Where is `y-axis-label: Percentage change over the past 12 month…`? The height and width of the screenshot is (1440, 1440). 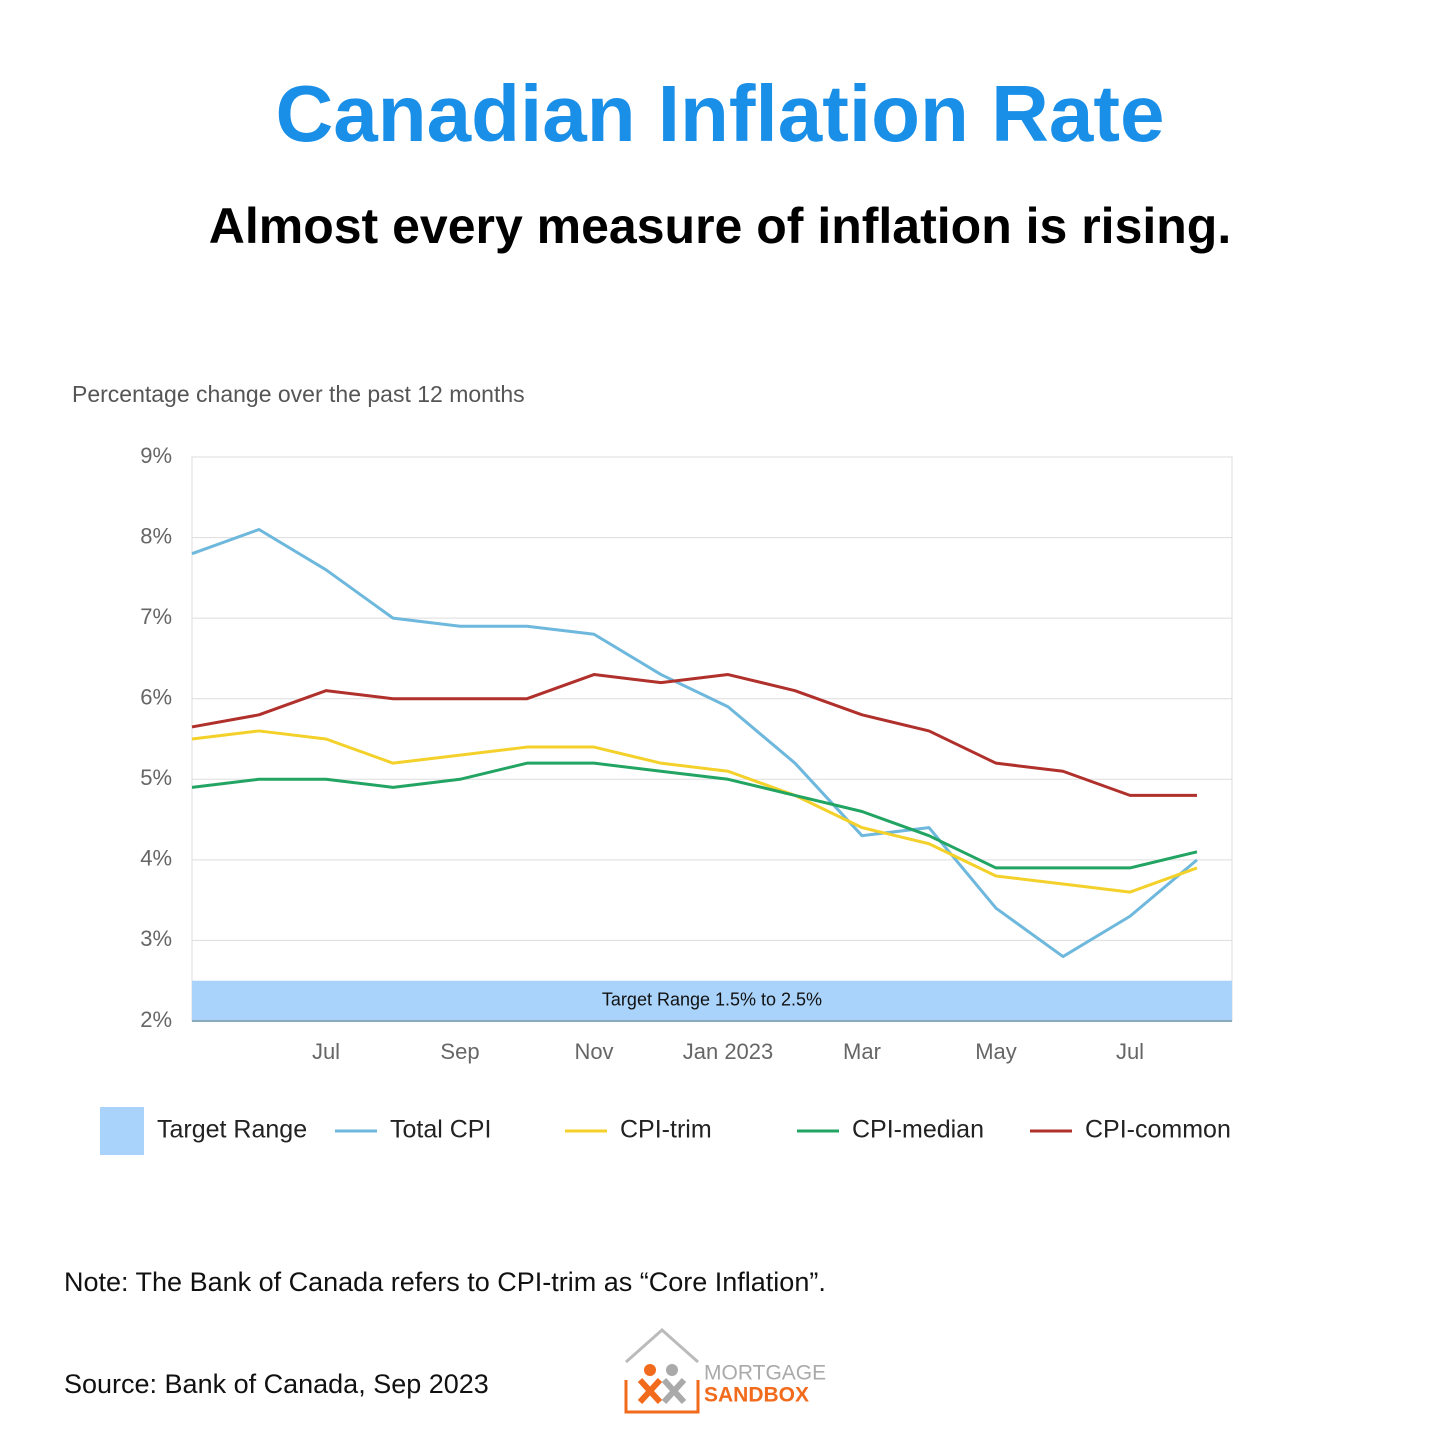
y-axis-label: Percentage change over the past 12 month… is located at coordinates (298, 394).